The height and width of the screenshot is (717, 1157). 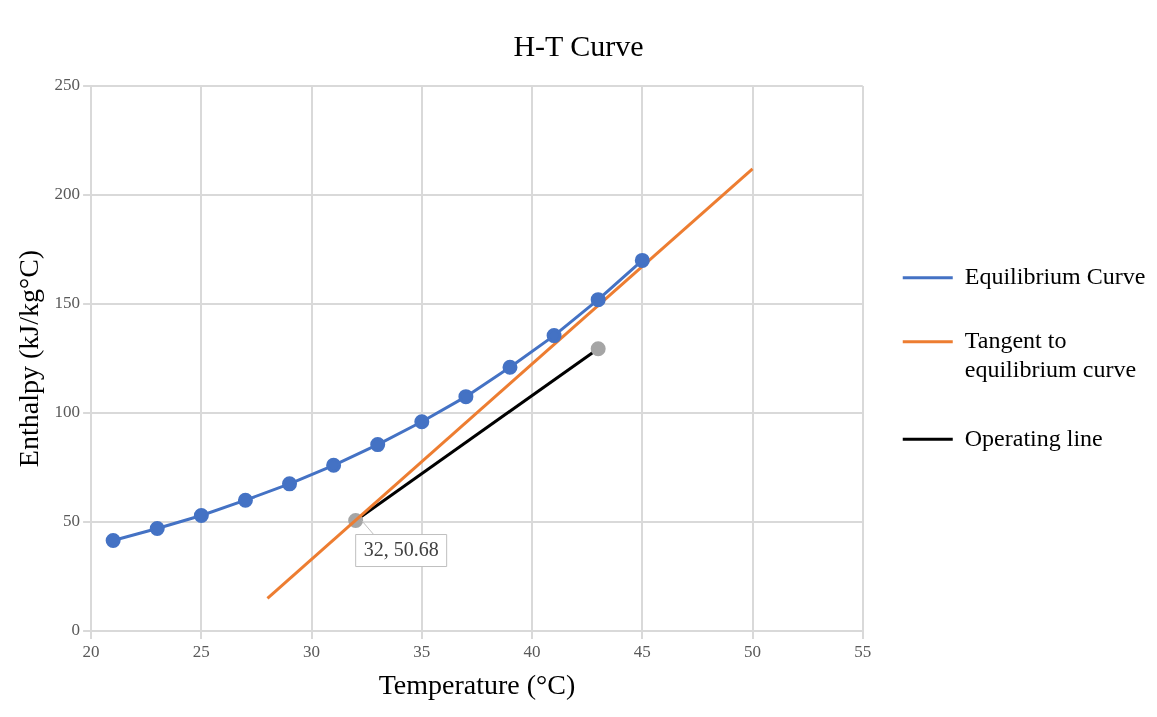 What do you see at coordinates (29, 358) in the screenshot?
I see `y-axis-title: Enthalpy (kJ/kg°C)` at bounding box center [29, 358].